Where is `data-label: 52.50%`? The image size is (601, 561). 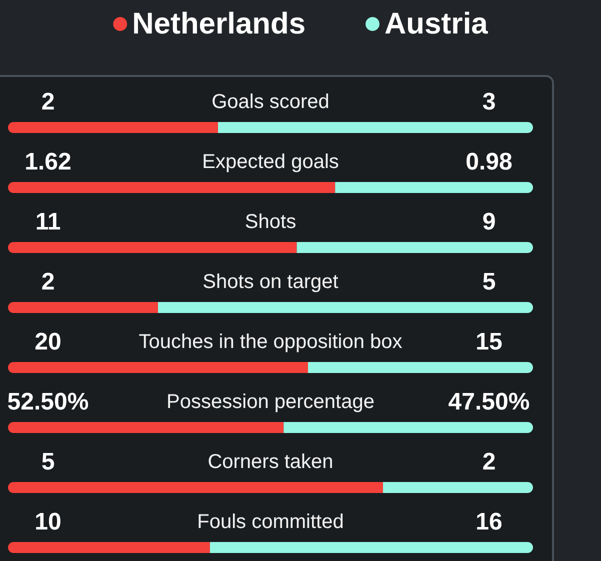
data-label: 52.50% is located at coordinates (48, 402).